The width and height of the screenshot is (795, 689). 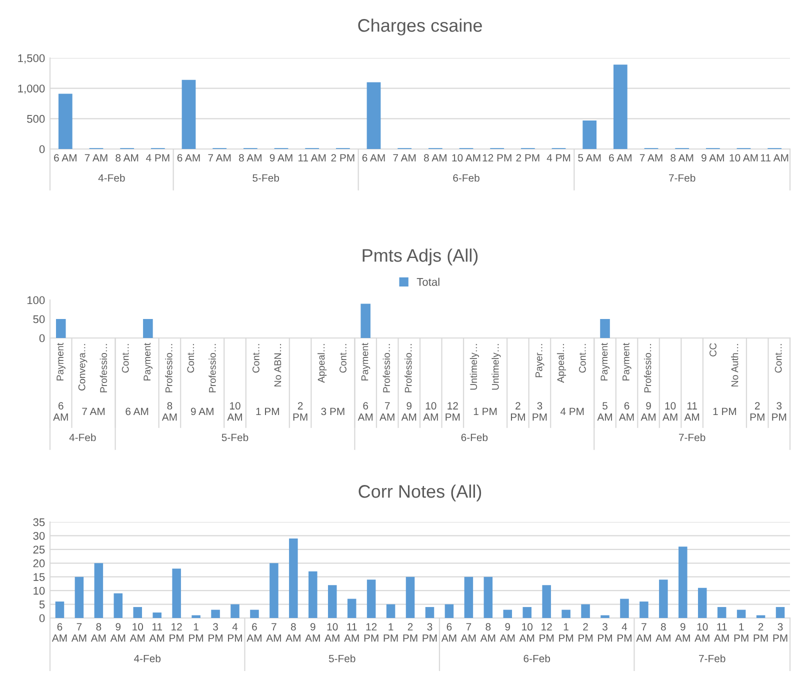 What do you see at coordinates (93, 412) in the screenshot?
I see `text: 7 AM` at bounding box center [93, 412].